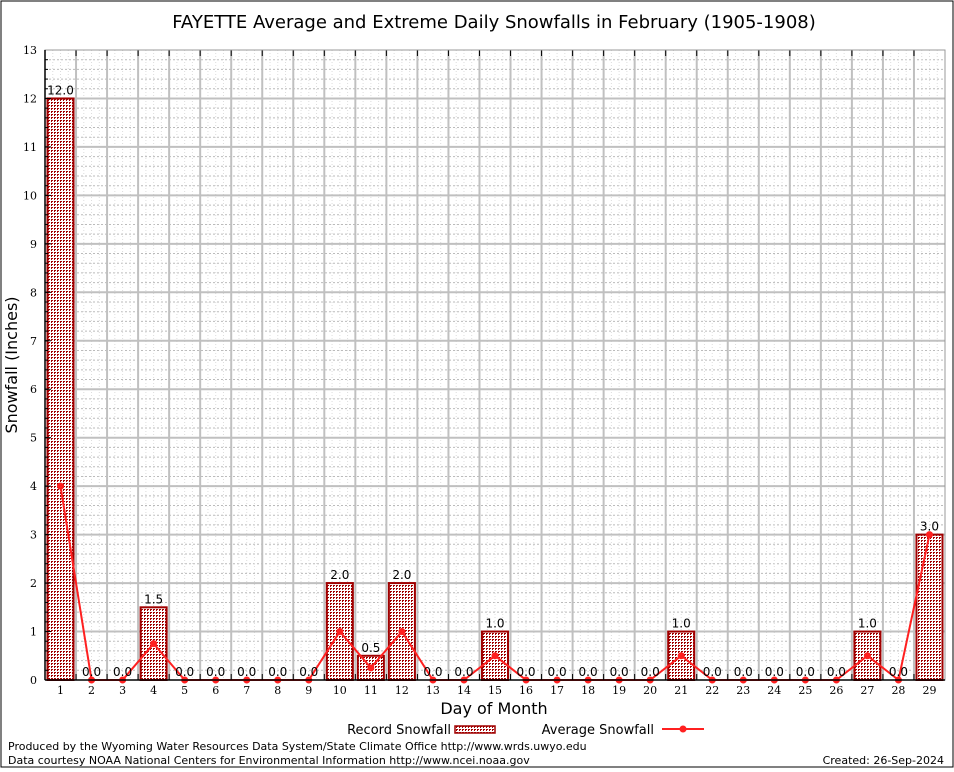 This screenshot has width=954, height=772. I want to click on legend-average-marker, so click(683, 729).